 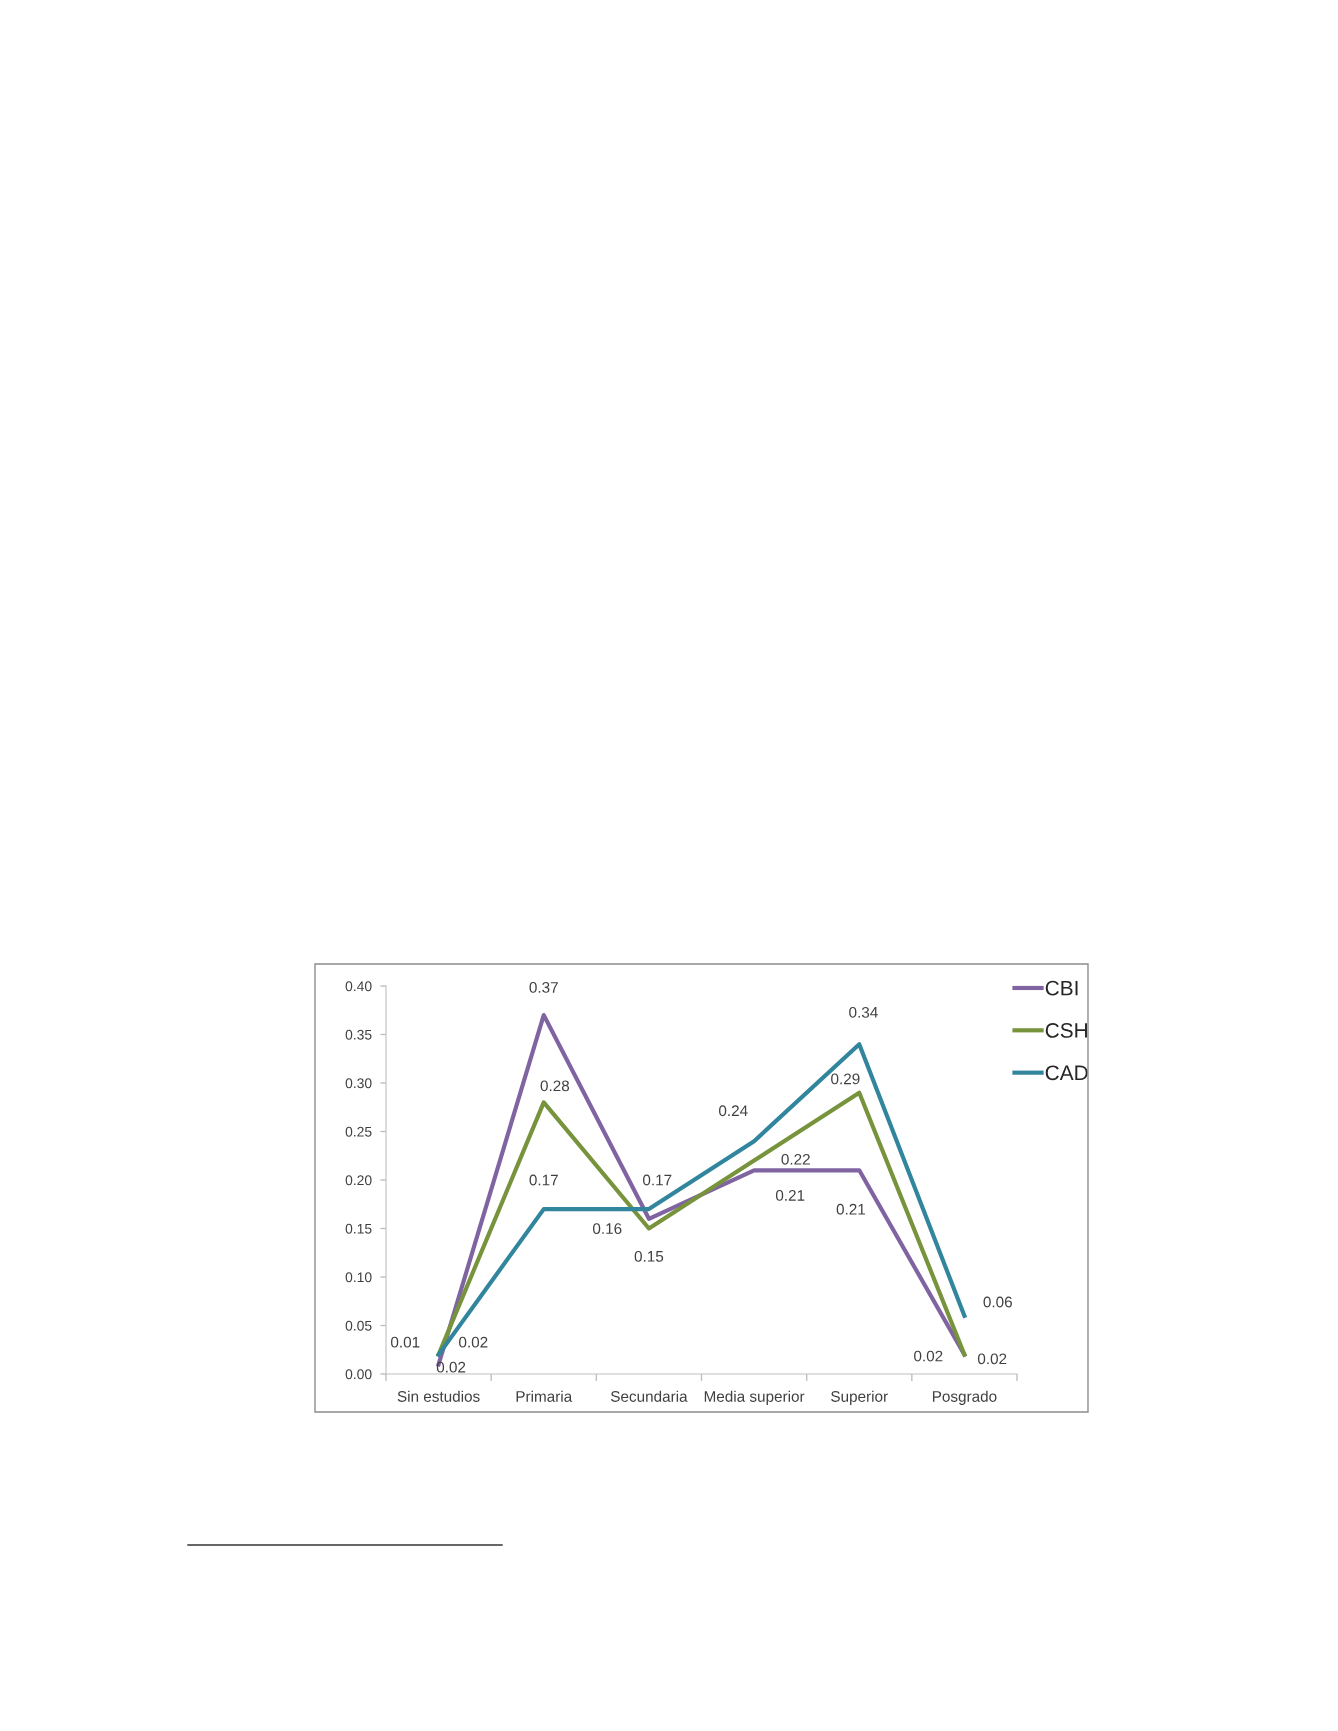 What do you see at coordinates (358, 1034) in the screenshot?
I see `y-tick-label: 0.35` at bounding box center [358, 1034].